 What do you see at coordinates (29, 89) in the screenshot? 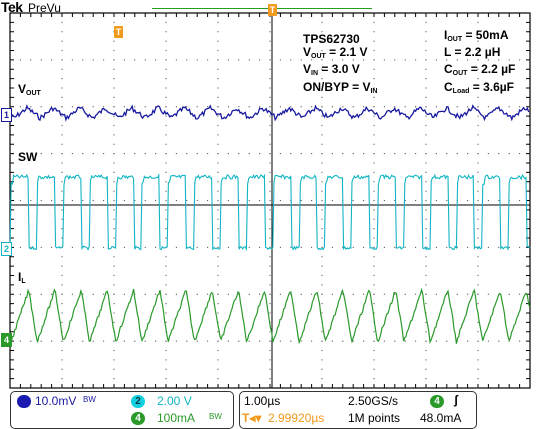
I see `vout-signal-label: VOUT` at bounding box center [29, 89].